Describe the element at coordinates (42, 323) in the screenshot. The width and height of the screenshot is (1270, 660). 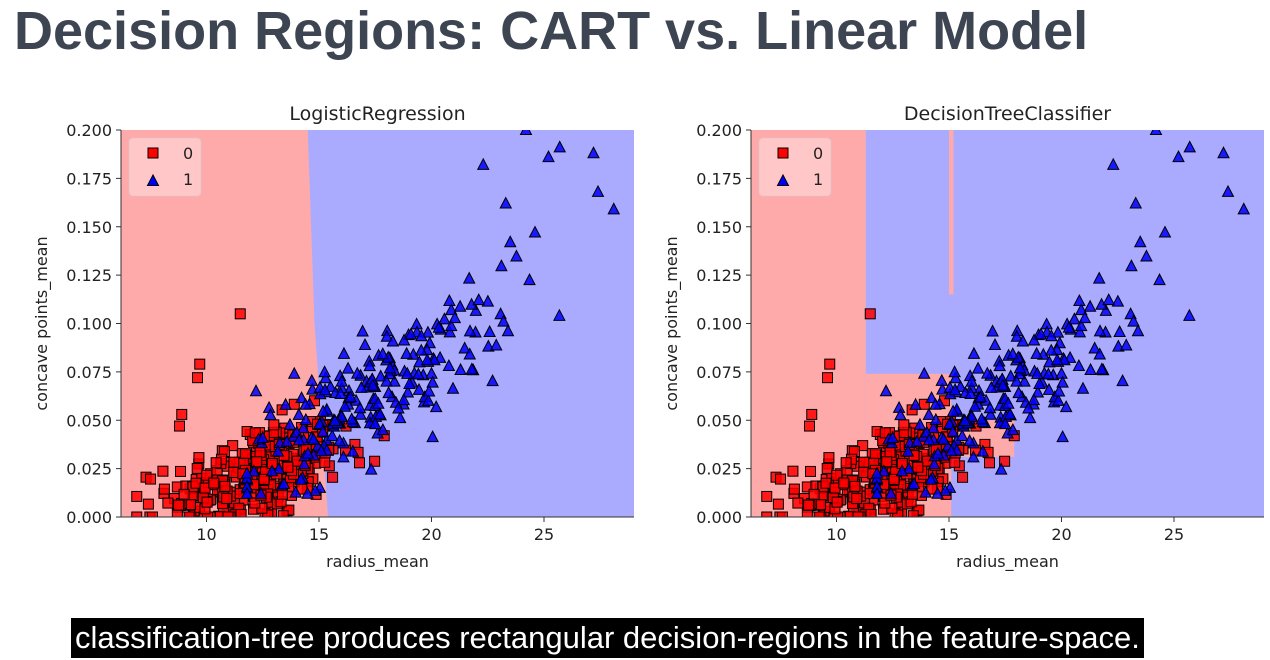
I see `y-axis-label: concave points_mean` at that location.